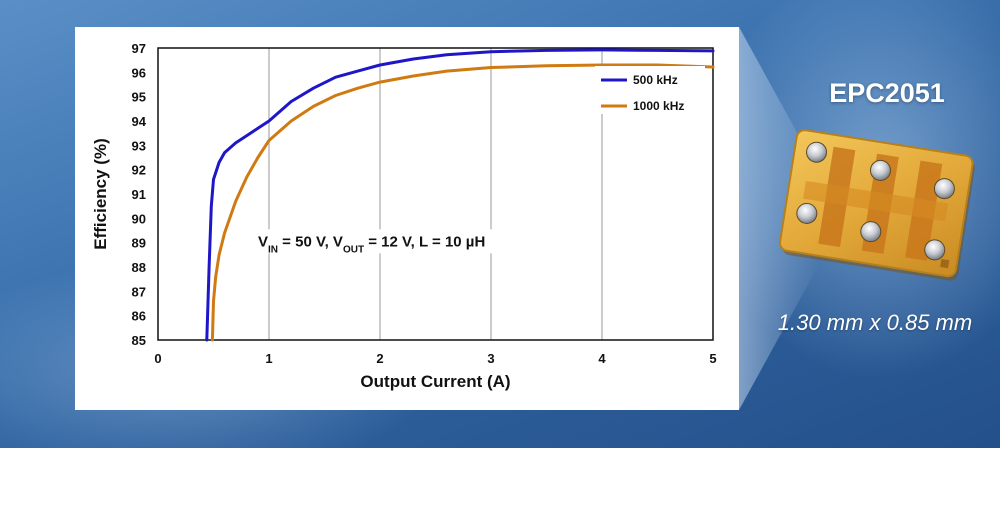 The width and height of the screenshot is (1000, 517). I want to click on chip-image, so click(877, 205).